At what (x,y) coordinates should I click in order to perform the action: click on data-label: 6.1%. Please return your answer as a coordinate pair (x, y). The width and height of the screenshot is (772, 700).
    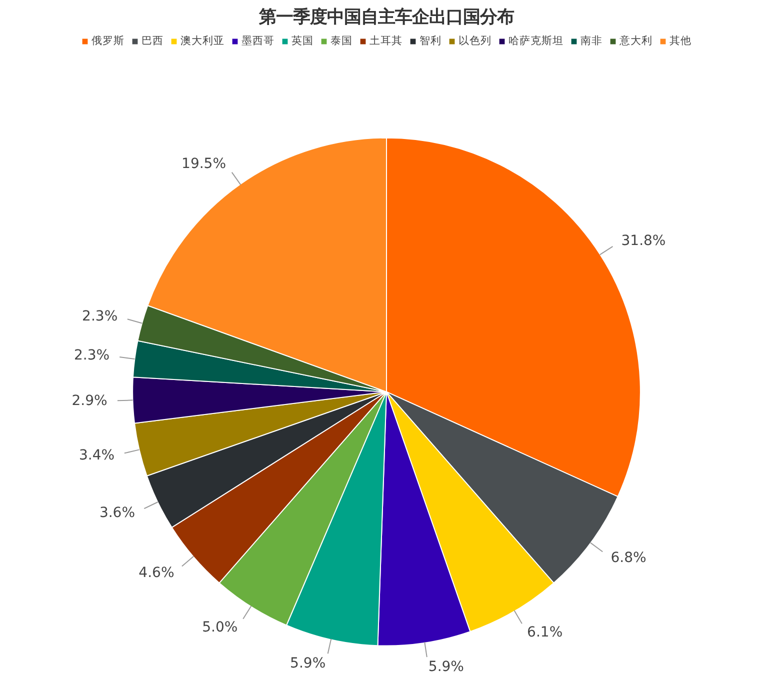
    Looking at the image, I should click on (545, 632).